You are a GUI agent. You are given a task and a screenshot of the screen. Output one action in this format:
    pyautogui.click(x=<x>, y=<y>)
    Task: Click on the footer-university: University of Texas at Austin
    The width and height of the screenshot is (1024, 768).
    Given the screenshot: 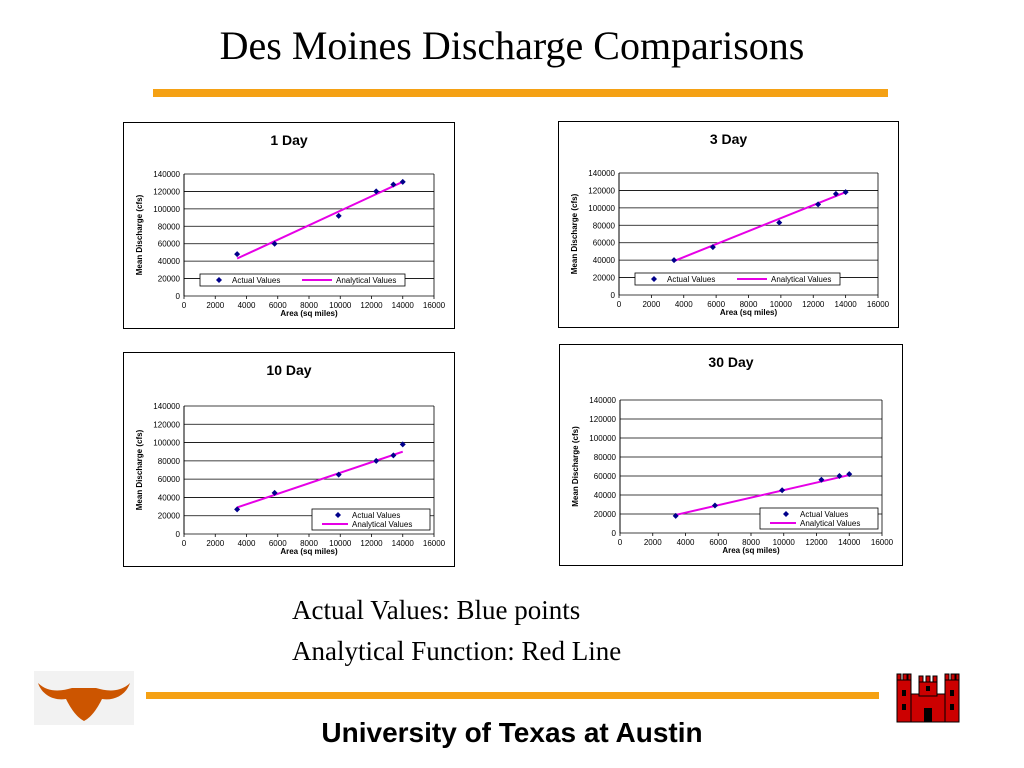 What is the action you would take?
    pyautogui.click(x=512, y=732)
    